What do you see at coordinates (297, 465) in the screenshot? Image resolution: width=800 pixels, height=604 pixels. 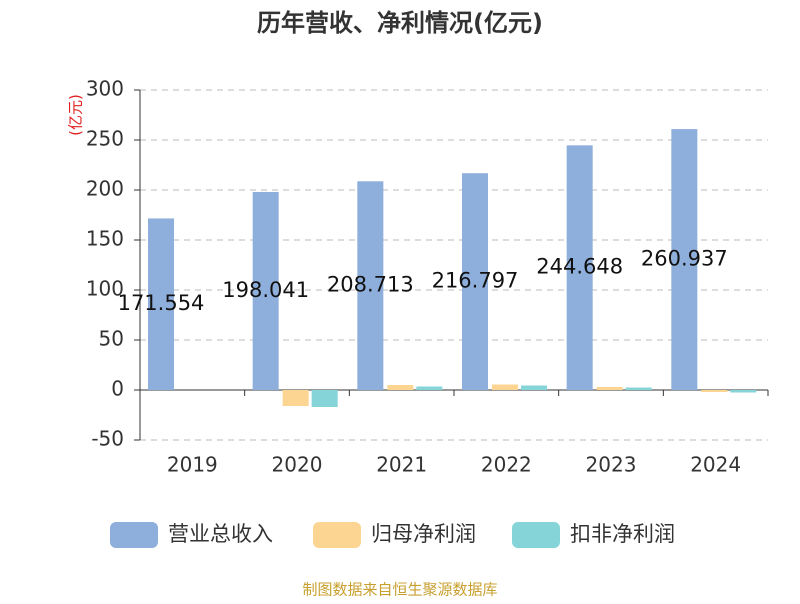 I see `x-tick-label: 2020` at bounding box center [297, 465].